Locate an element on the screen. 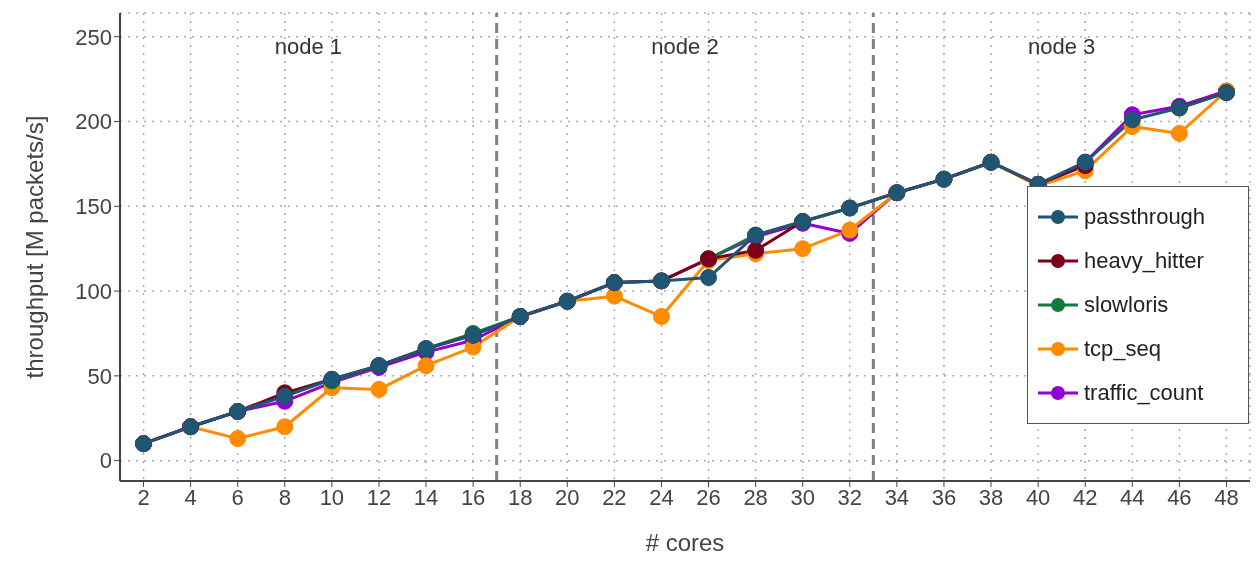 The height and width of the screenshot is (561, 1260). x-tick-label: 24 is located at coordinates (661, 497).